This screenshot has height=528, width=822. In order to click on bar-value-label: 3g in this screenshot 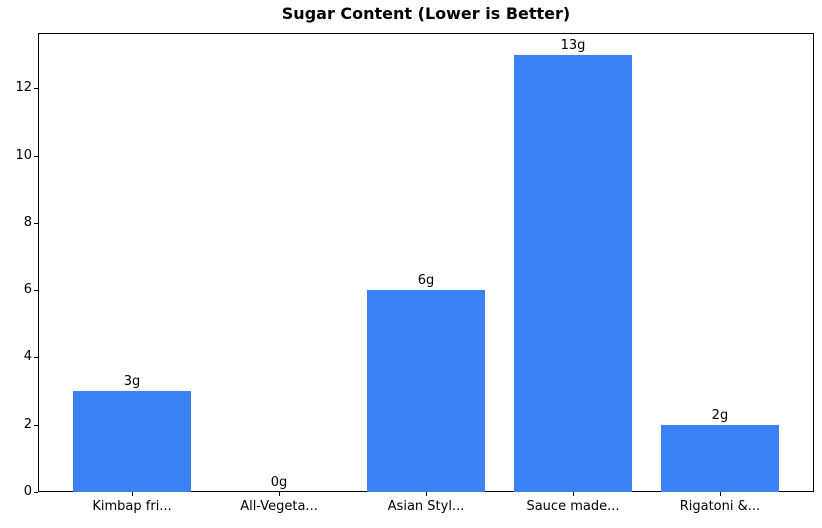, I will do `click(132, 382)`.